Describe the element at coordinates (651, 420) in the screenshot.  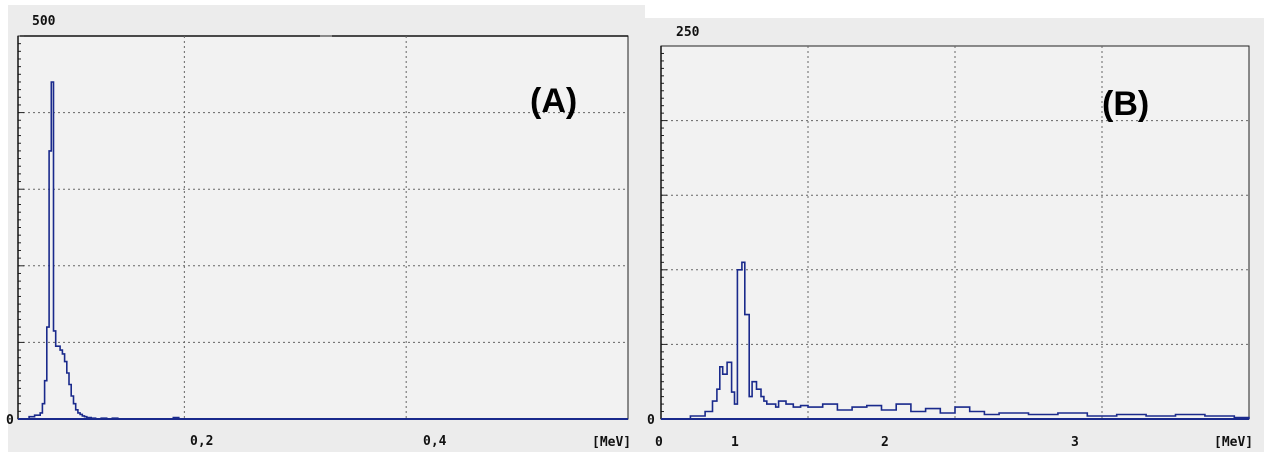
I see `panel-b-y-zero-label: 0` at that location.